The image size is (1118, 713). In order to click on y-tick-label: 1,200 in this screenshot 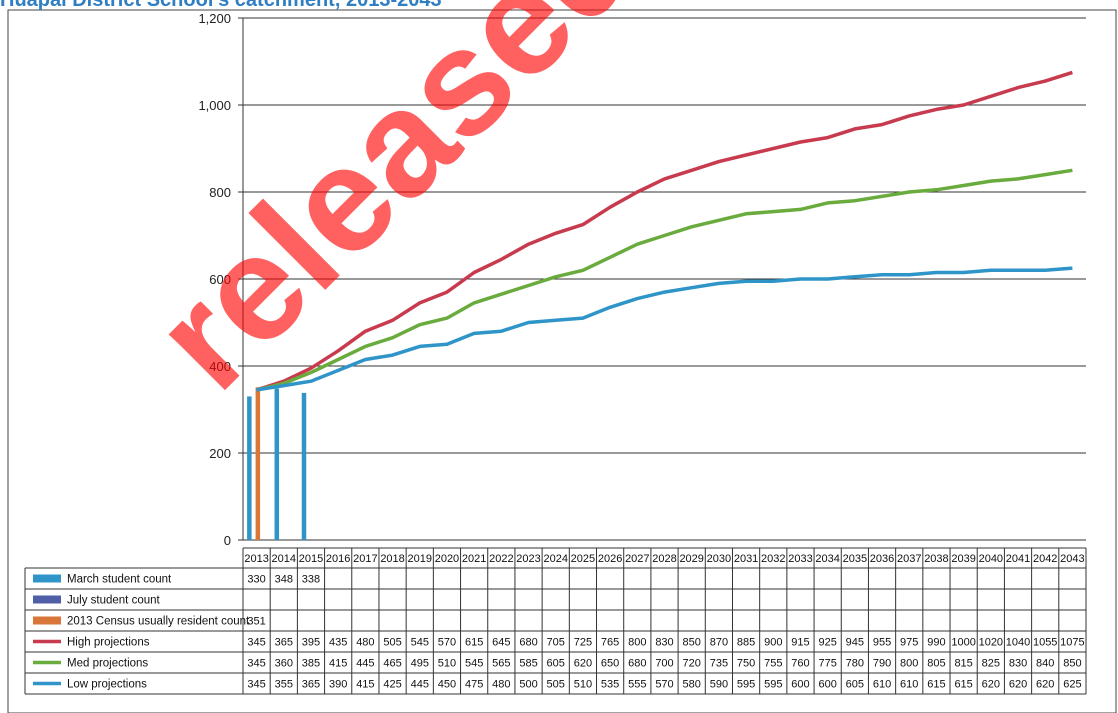, I will do `click(214, 18)`.